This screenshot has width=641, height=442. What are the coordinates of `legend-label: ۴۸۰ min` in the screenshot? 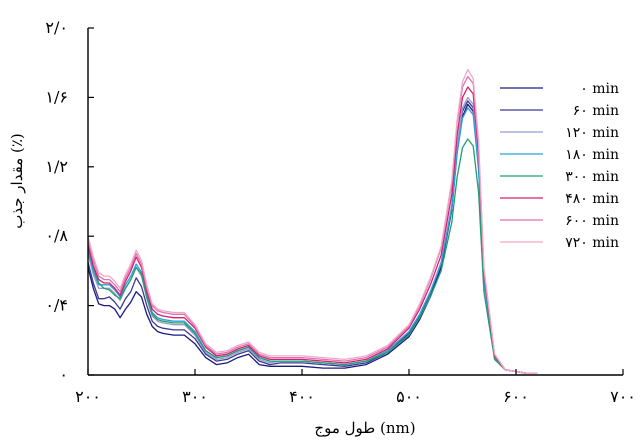 It's located at (592, 199).